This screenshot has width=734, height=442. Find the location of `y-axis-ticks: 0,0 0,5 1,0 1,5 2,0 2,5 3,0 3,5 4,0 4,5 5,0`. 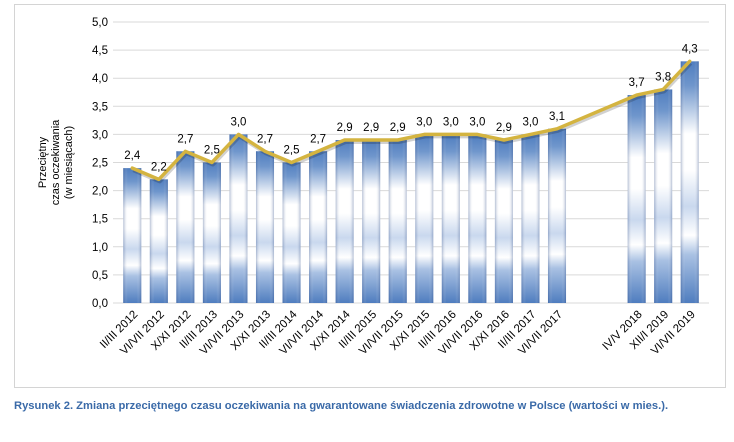

y-axis-ticks: 0,0 0,5 1,0 1,5 2,0 2,5 3,0 3,5 4,0 4,5 5,0 is located at coordinates (100, 163).